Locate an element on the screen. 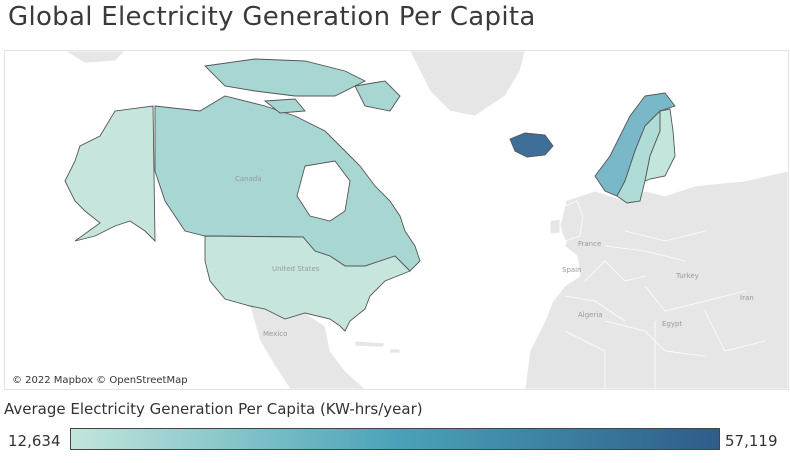 The height and width of the screenshot is (463, 790). country-canada-islands is located at coordinates (285, 77).